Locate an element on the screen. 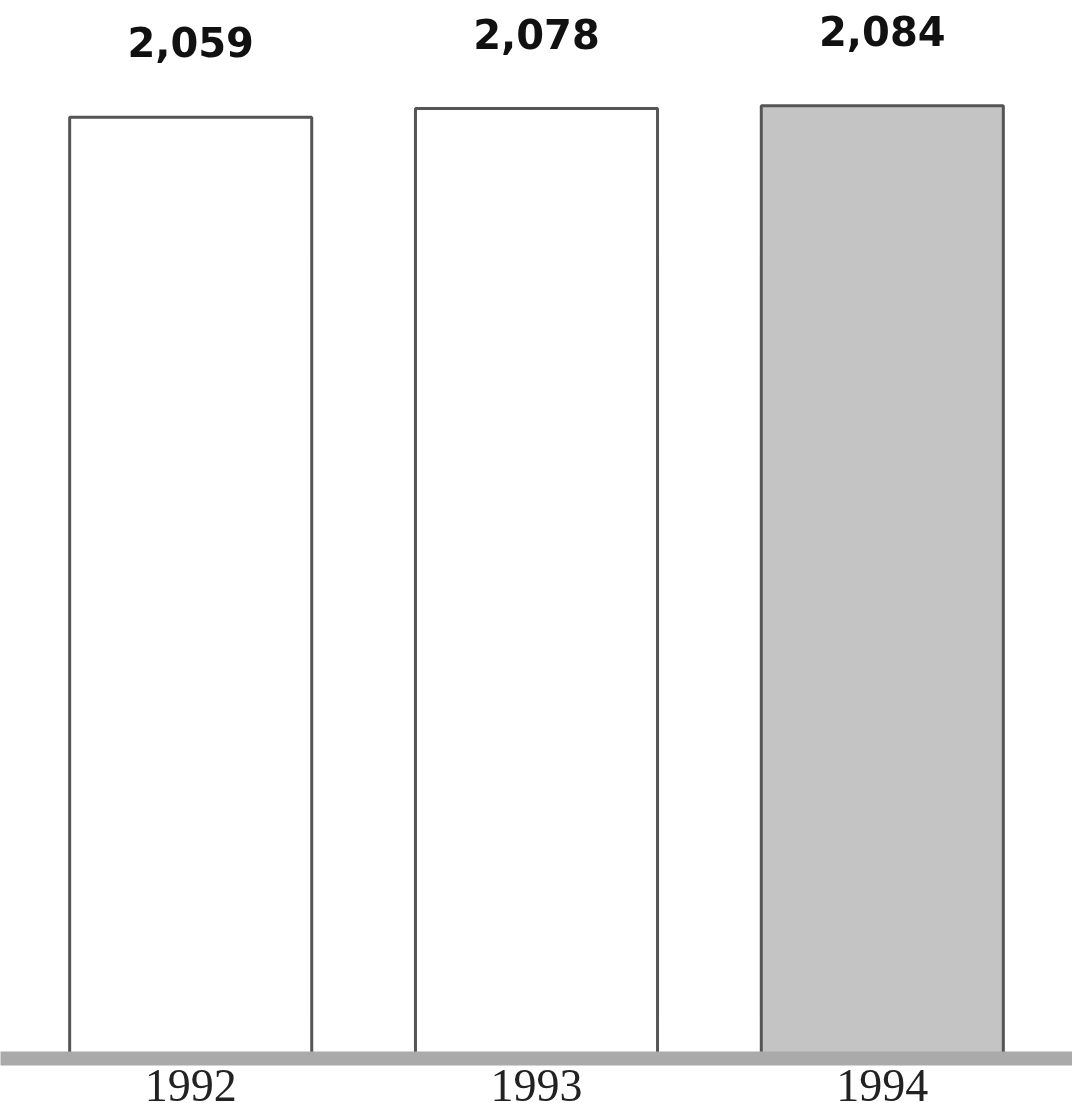 Image resolution: width=1072 pixels, height=1103 pixels. x-tick-label: 1993 is located at coordinates (536, 1081).